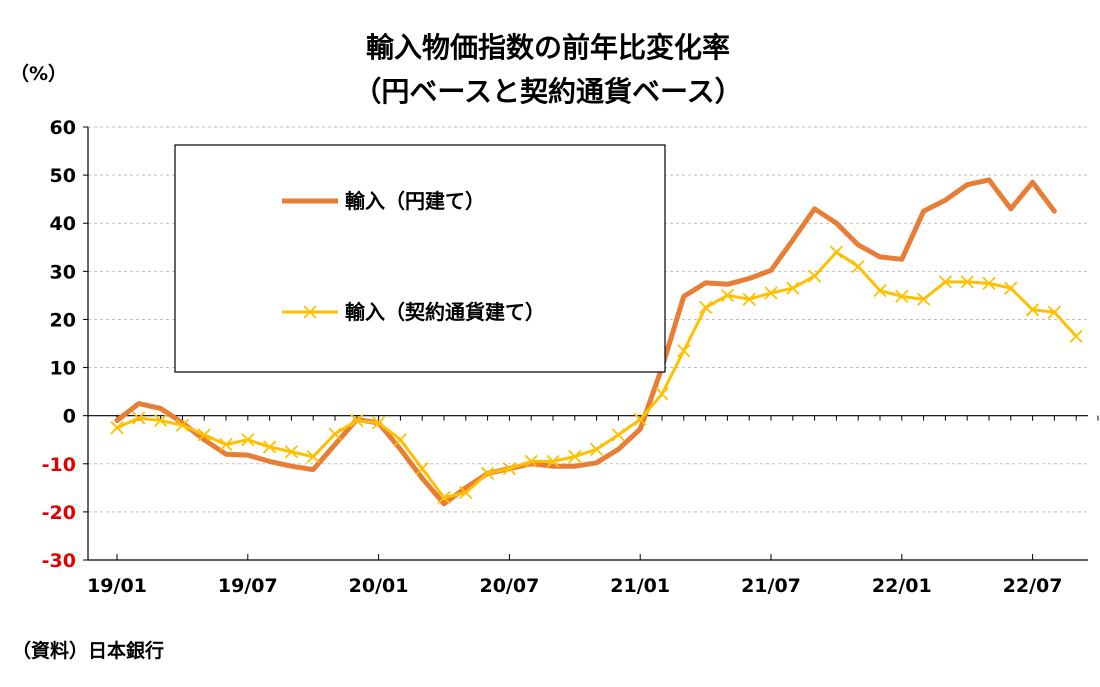 The width and height of the screenshot is (1100, 687). I want to click on y-tick-label: 50, so click(63, 176).